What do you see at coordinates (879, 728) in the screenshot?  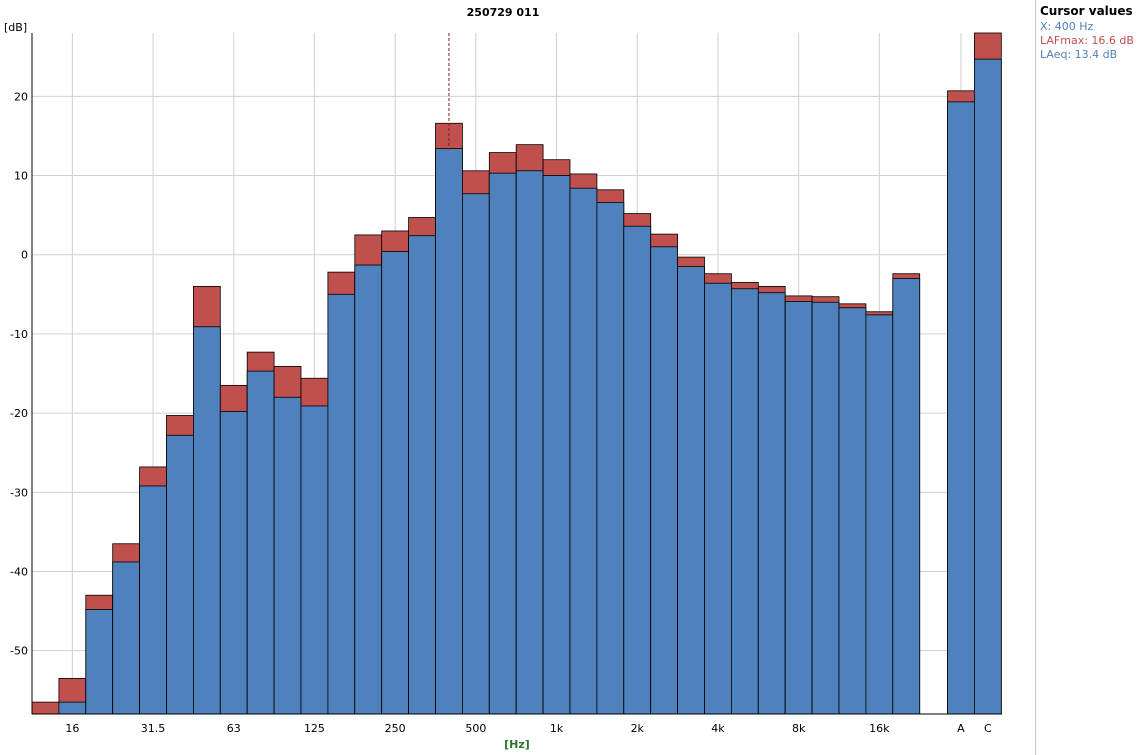 I see `x-tick-label: 16k` at bounding box center [879, 728].